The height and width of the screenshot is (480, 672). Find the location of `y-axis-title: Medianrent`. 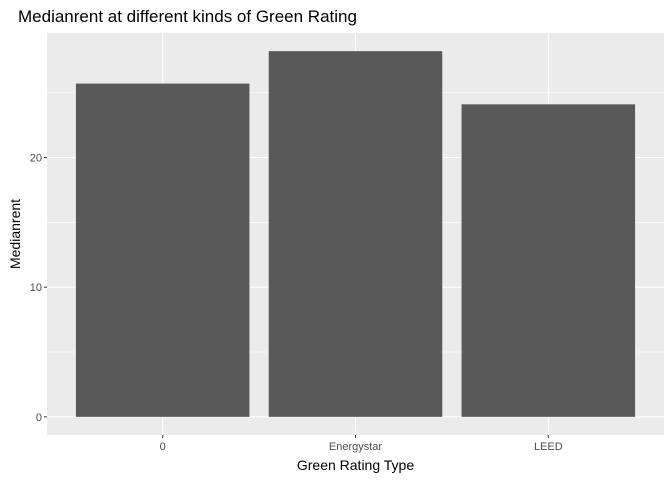

y-axis-title: Medianrent is located at coordinates (15, 234).